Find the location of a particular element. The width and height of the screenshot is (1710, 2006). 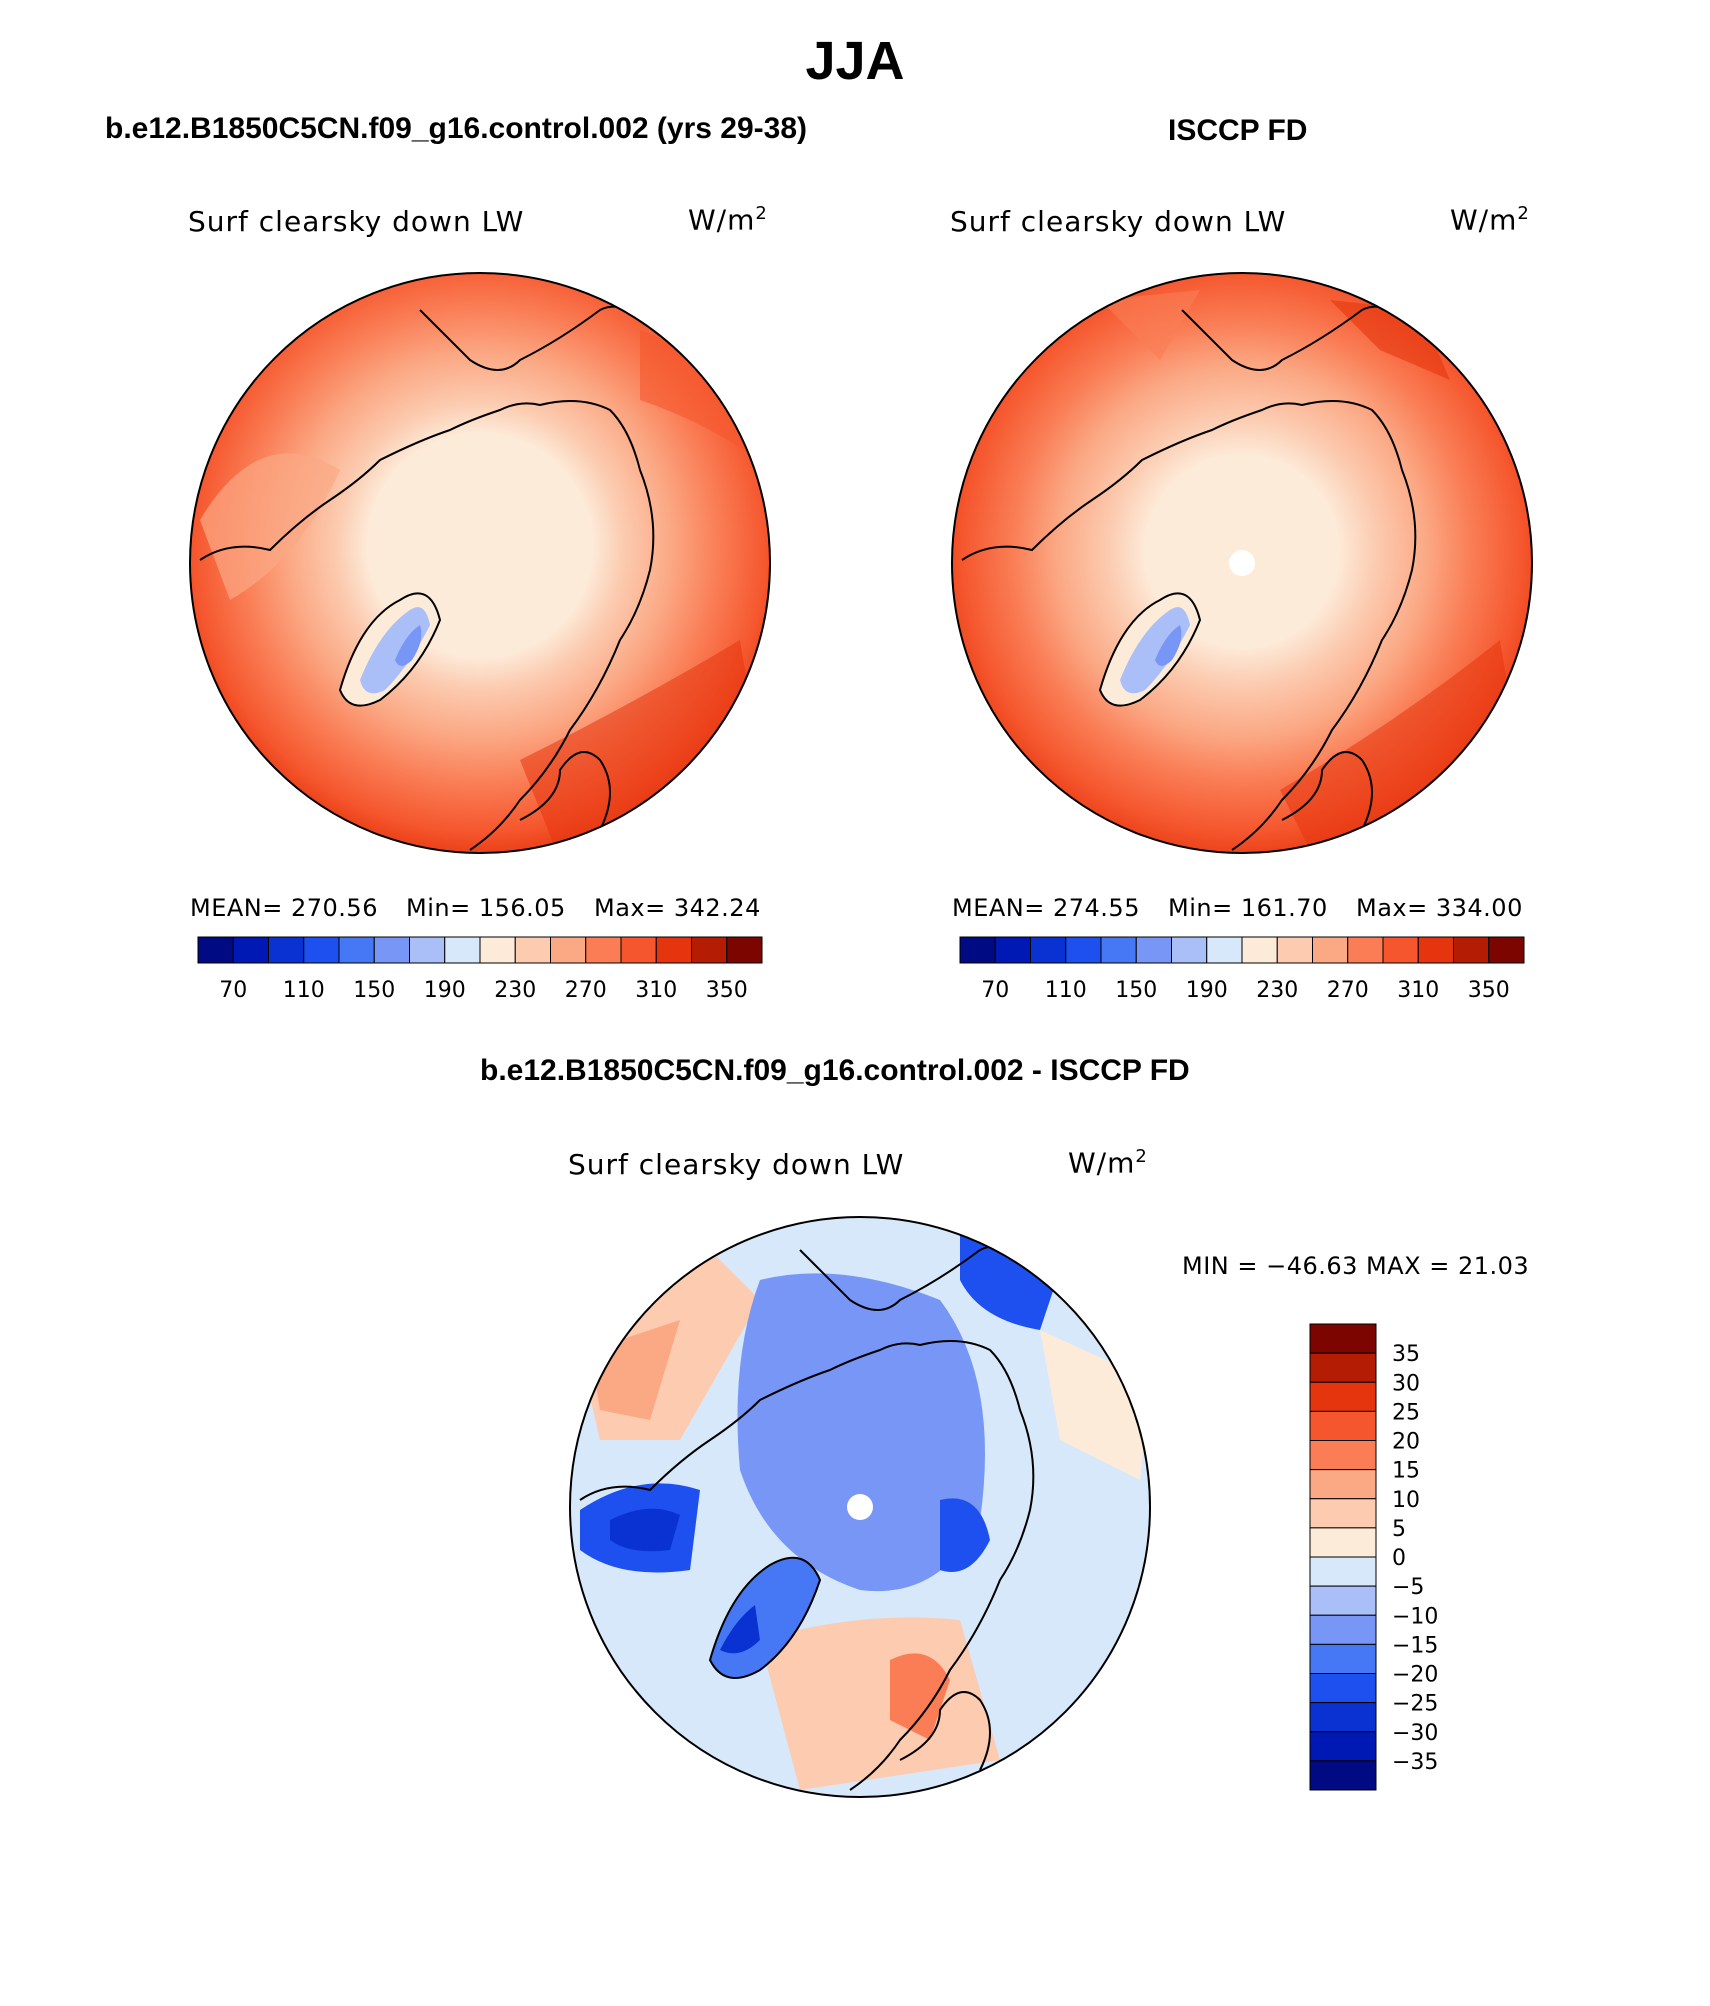

obs-colorbar-tick-label: 70 is located at coordinates (995, 990).